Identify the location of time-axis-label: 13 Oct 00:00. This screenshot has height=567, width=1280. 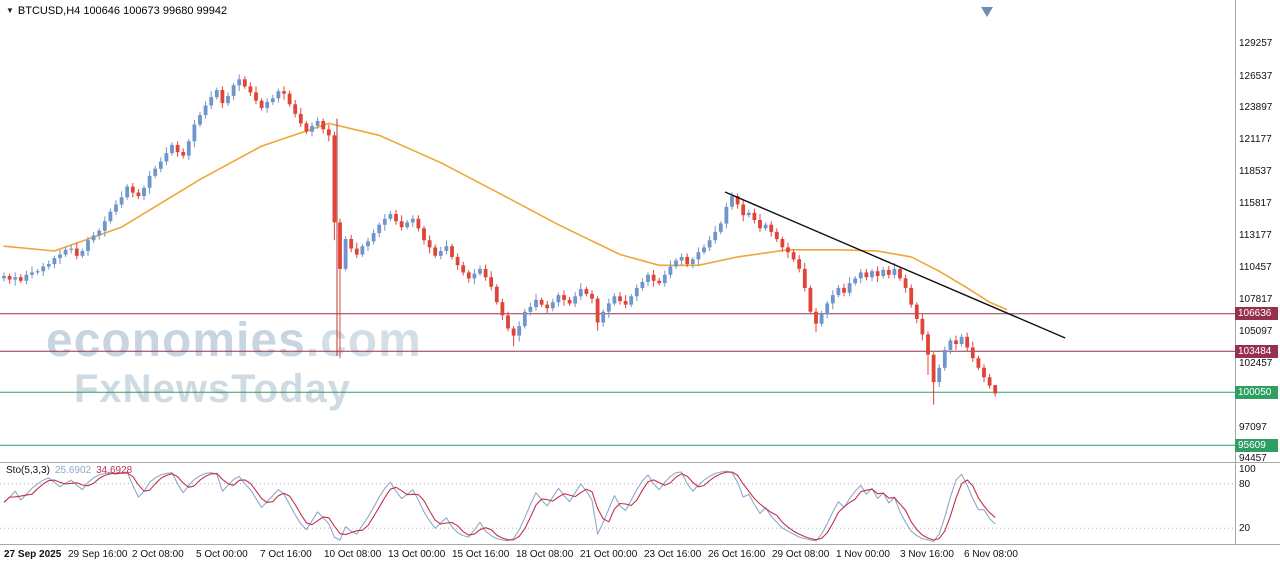
(417, 554).